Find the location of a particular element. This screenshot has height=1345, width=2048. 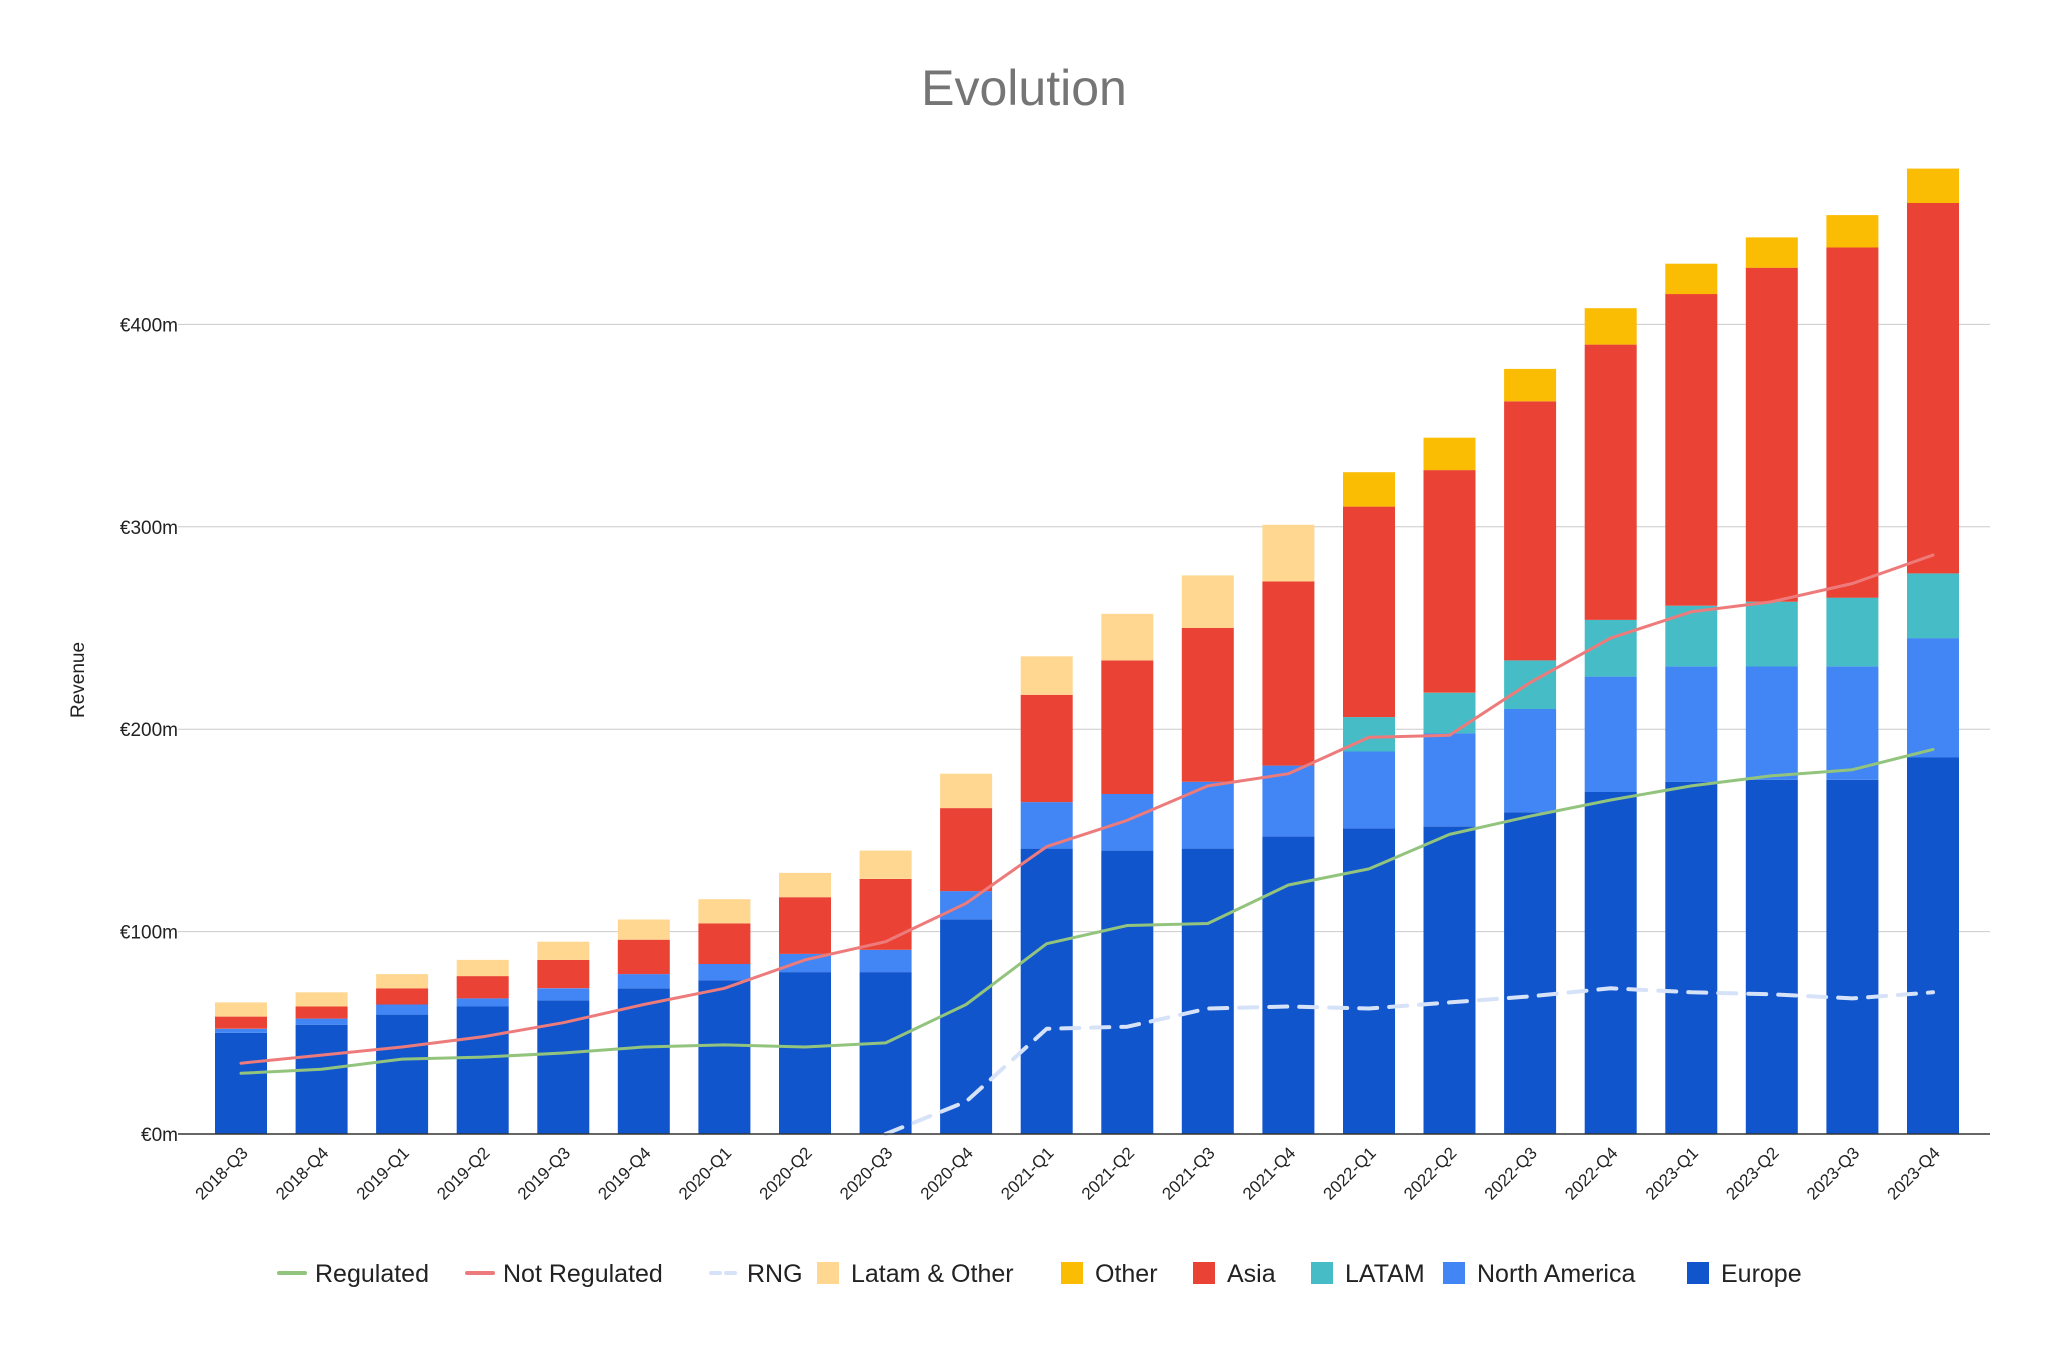

legend-label-rng: RNG is located at coordinates (775, 1274).